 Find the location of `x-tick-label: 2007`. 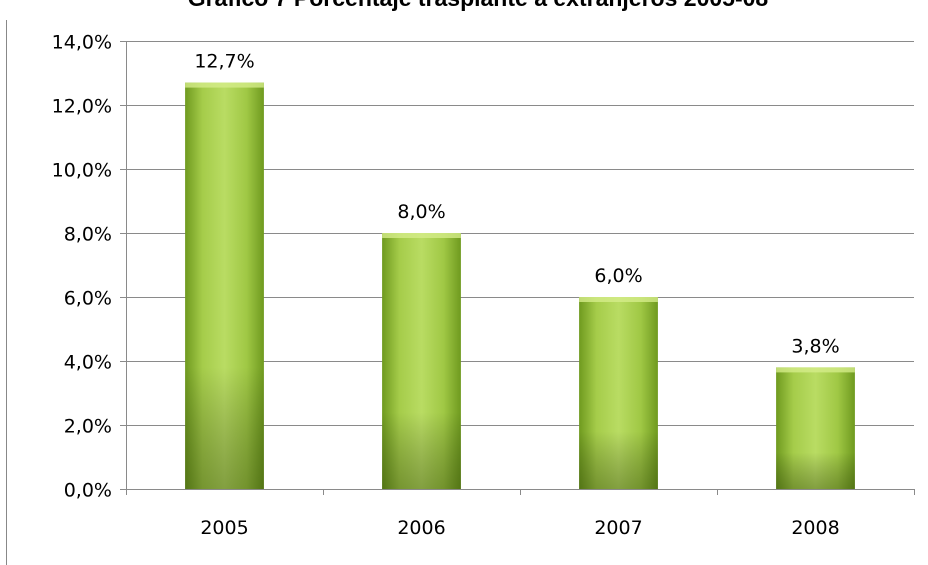

x-tick-label: 2007 is located at coordinates (618, 528).